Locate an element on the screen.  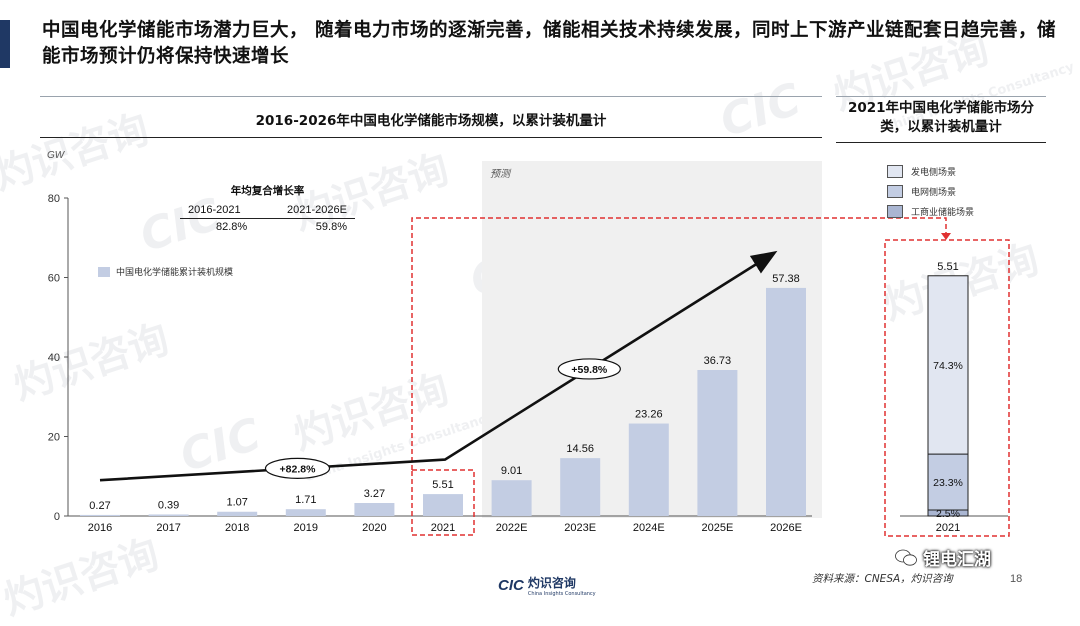
right-chart-title: 2021年中国电化学储能市场分类，以累计装机量计 is located at coordinates (941, 117).